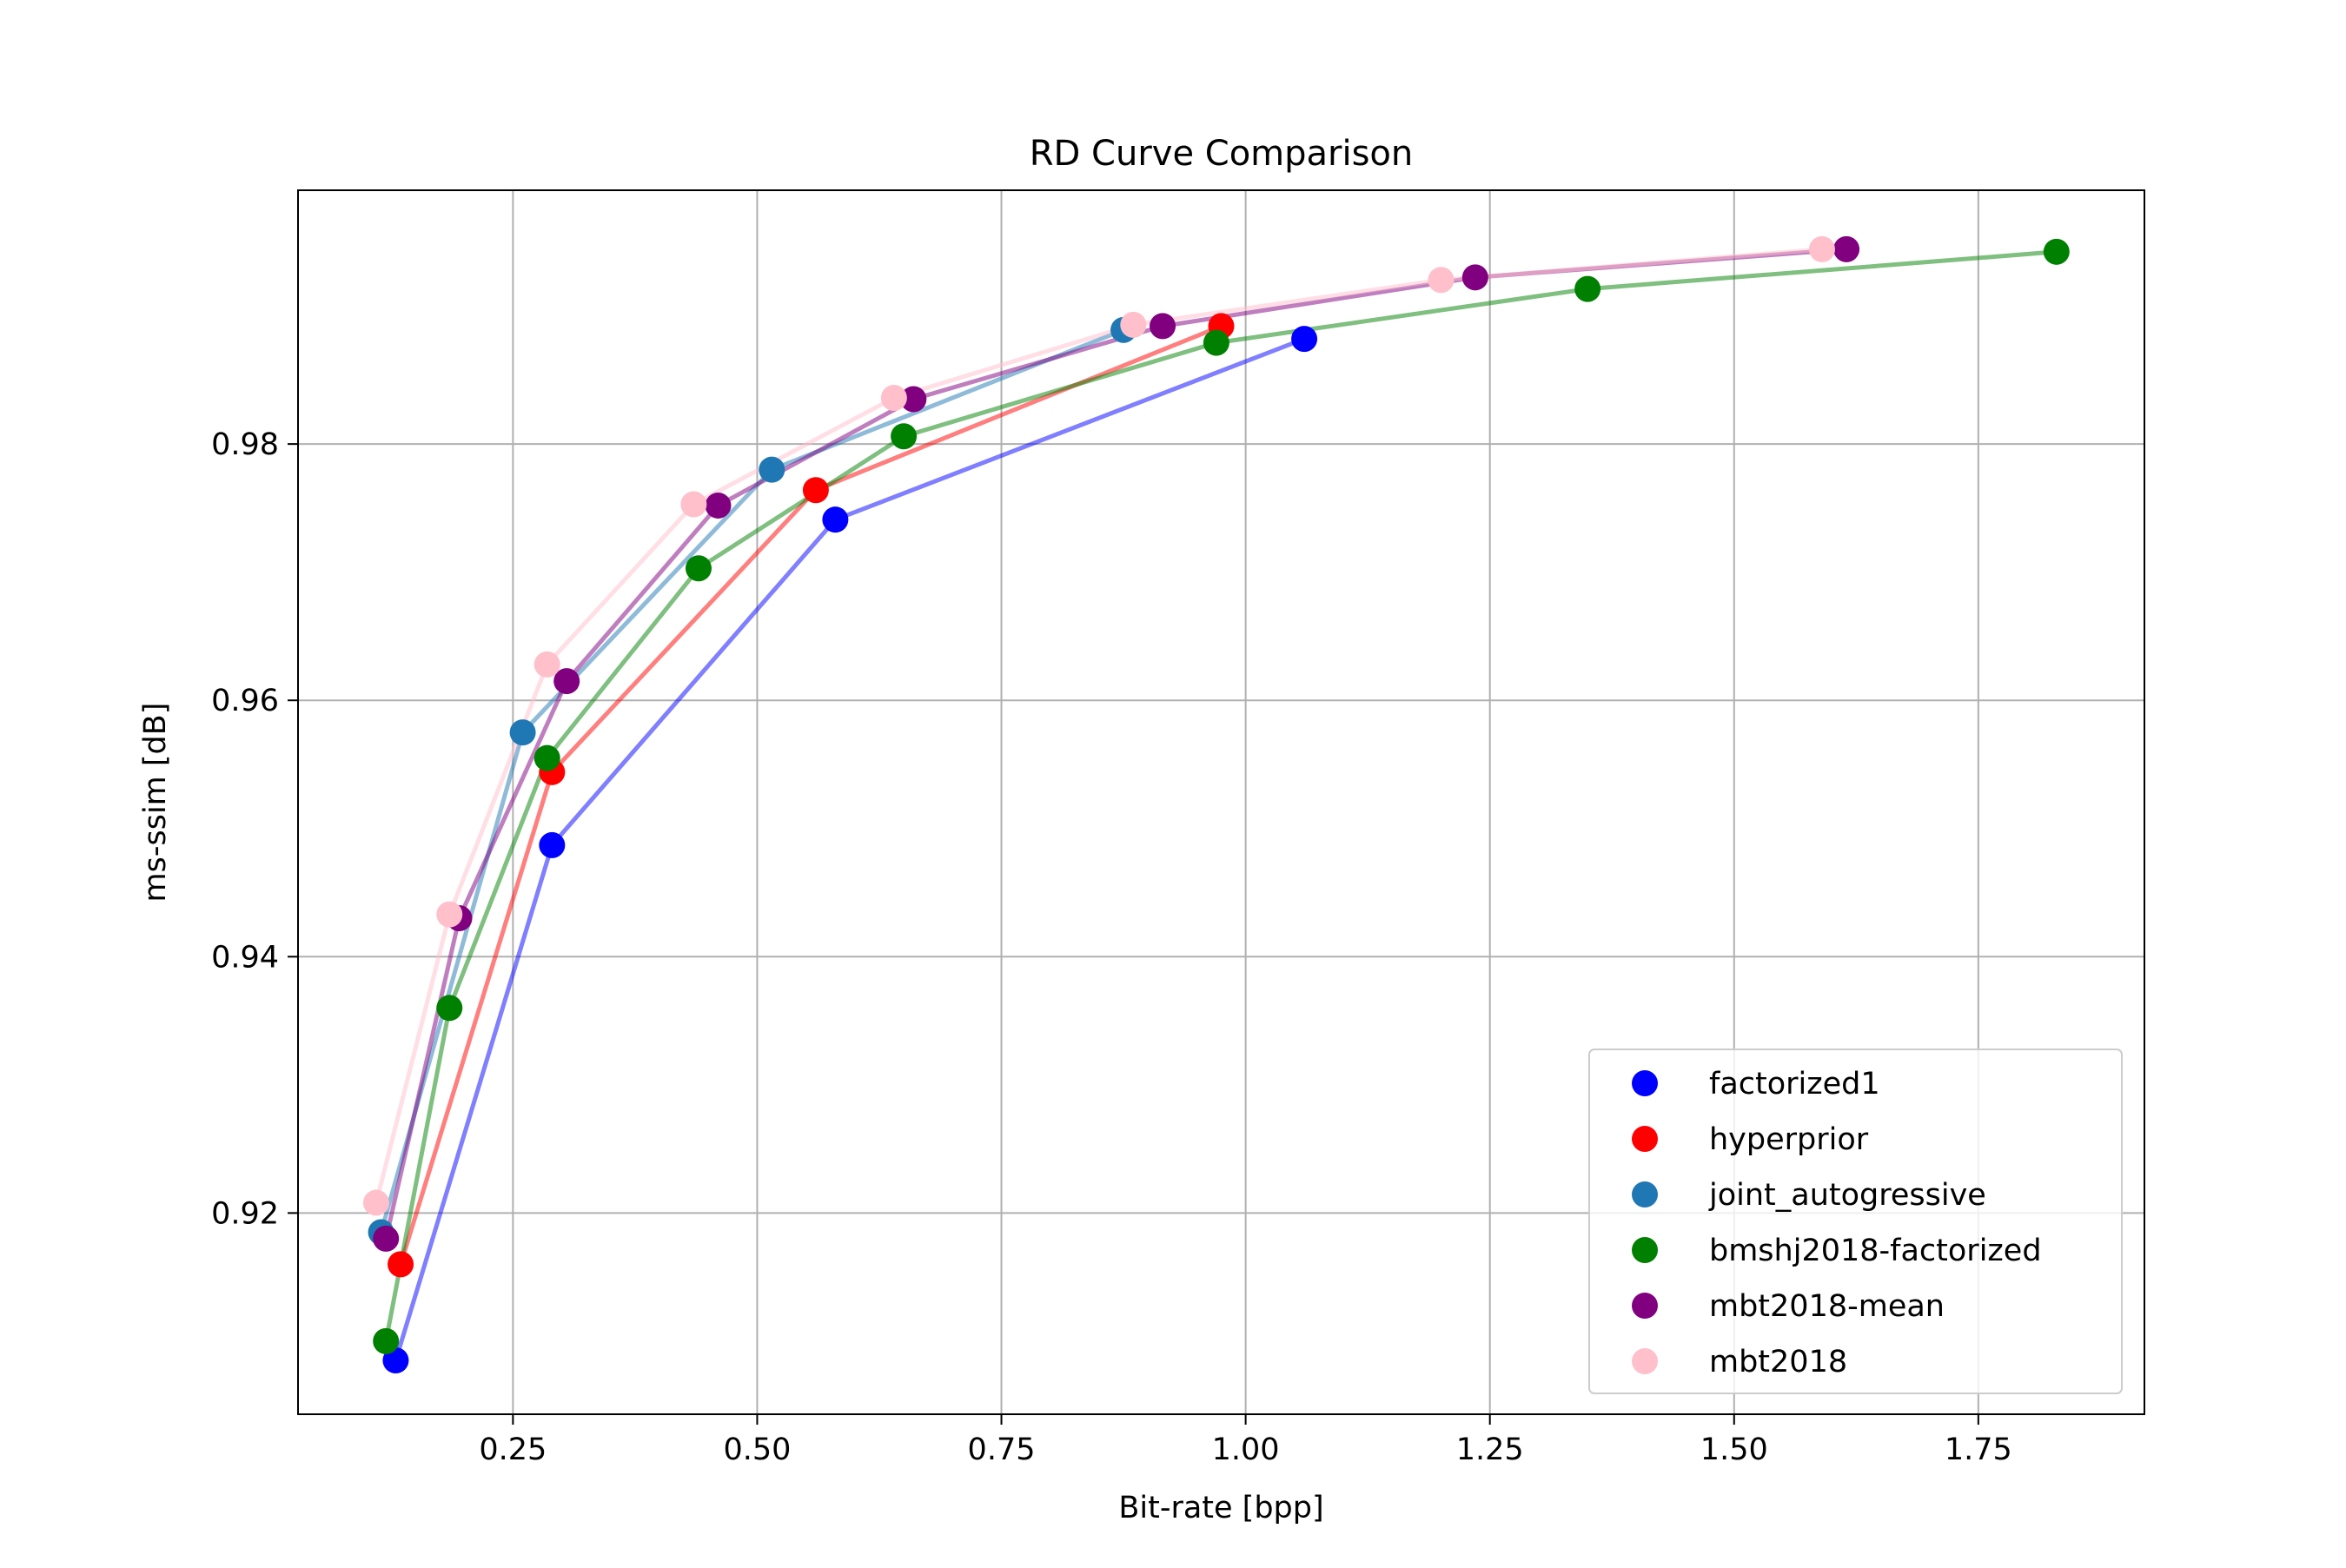 This screenshot has height=1568, width=2346. I want to click on y-tick-label: 0.92, so click(245, 1213).